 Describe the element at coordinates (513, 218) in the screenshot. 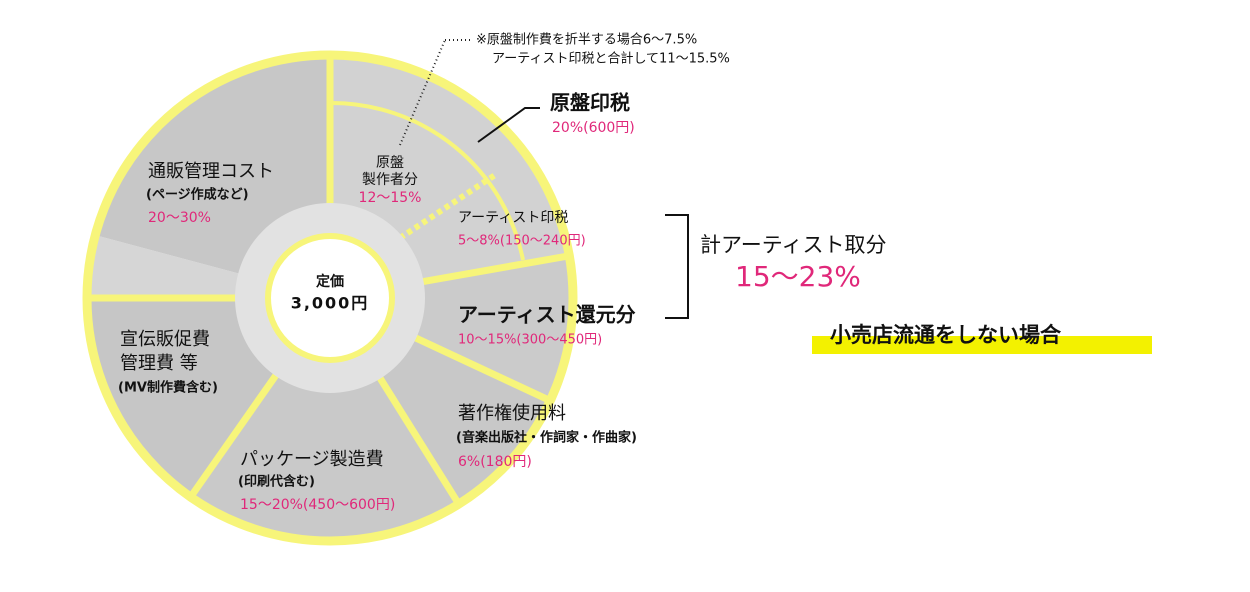

I see `segment-title: アーティスト印税` at that location.